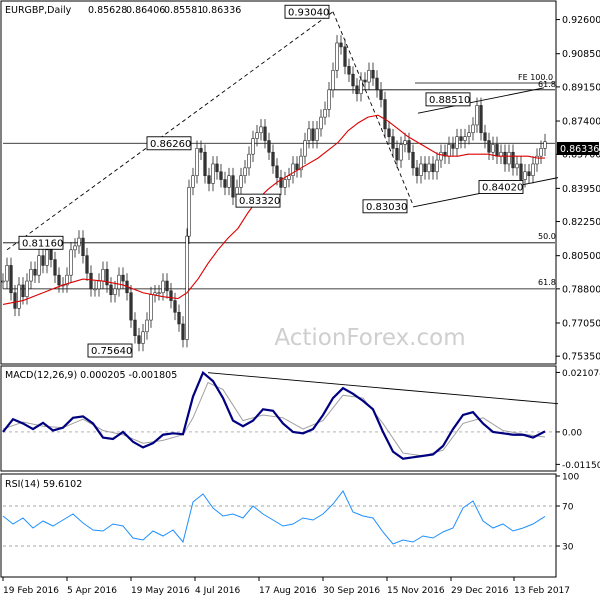 Image resolution: width=600 pixels, height=604 pixels. I want to click on price-y-tick-label: 0.89150, so click(581, 87).